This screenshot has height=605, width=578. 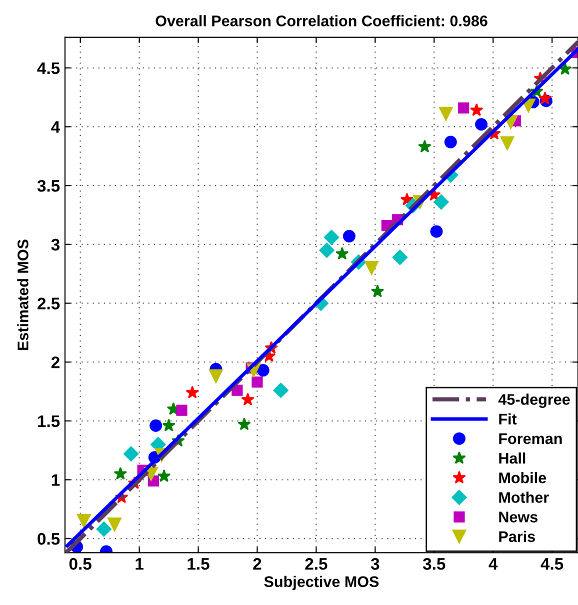 What do you see at coordinates (322, 20) in the screenshot?
I see `chart-title: Overall Pearson Correlation Coefficient: 0.986` at bounding box center [322, 20].